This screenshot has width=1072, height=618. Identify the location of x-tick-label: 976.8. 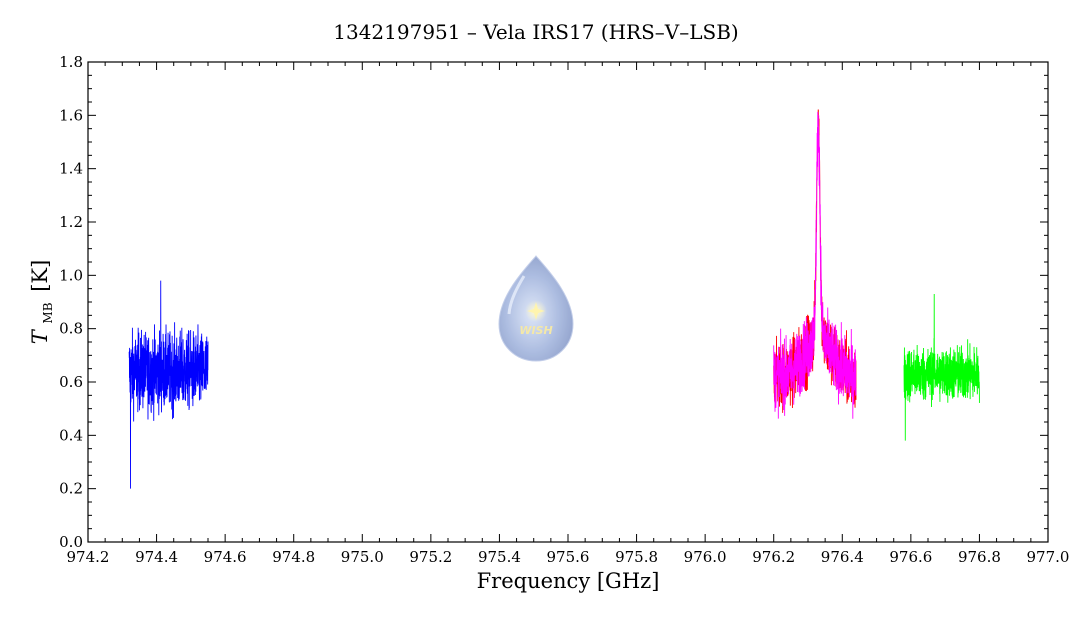
(979, 557).